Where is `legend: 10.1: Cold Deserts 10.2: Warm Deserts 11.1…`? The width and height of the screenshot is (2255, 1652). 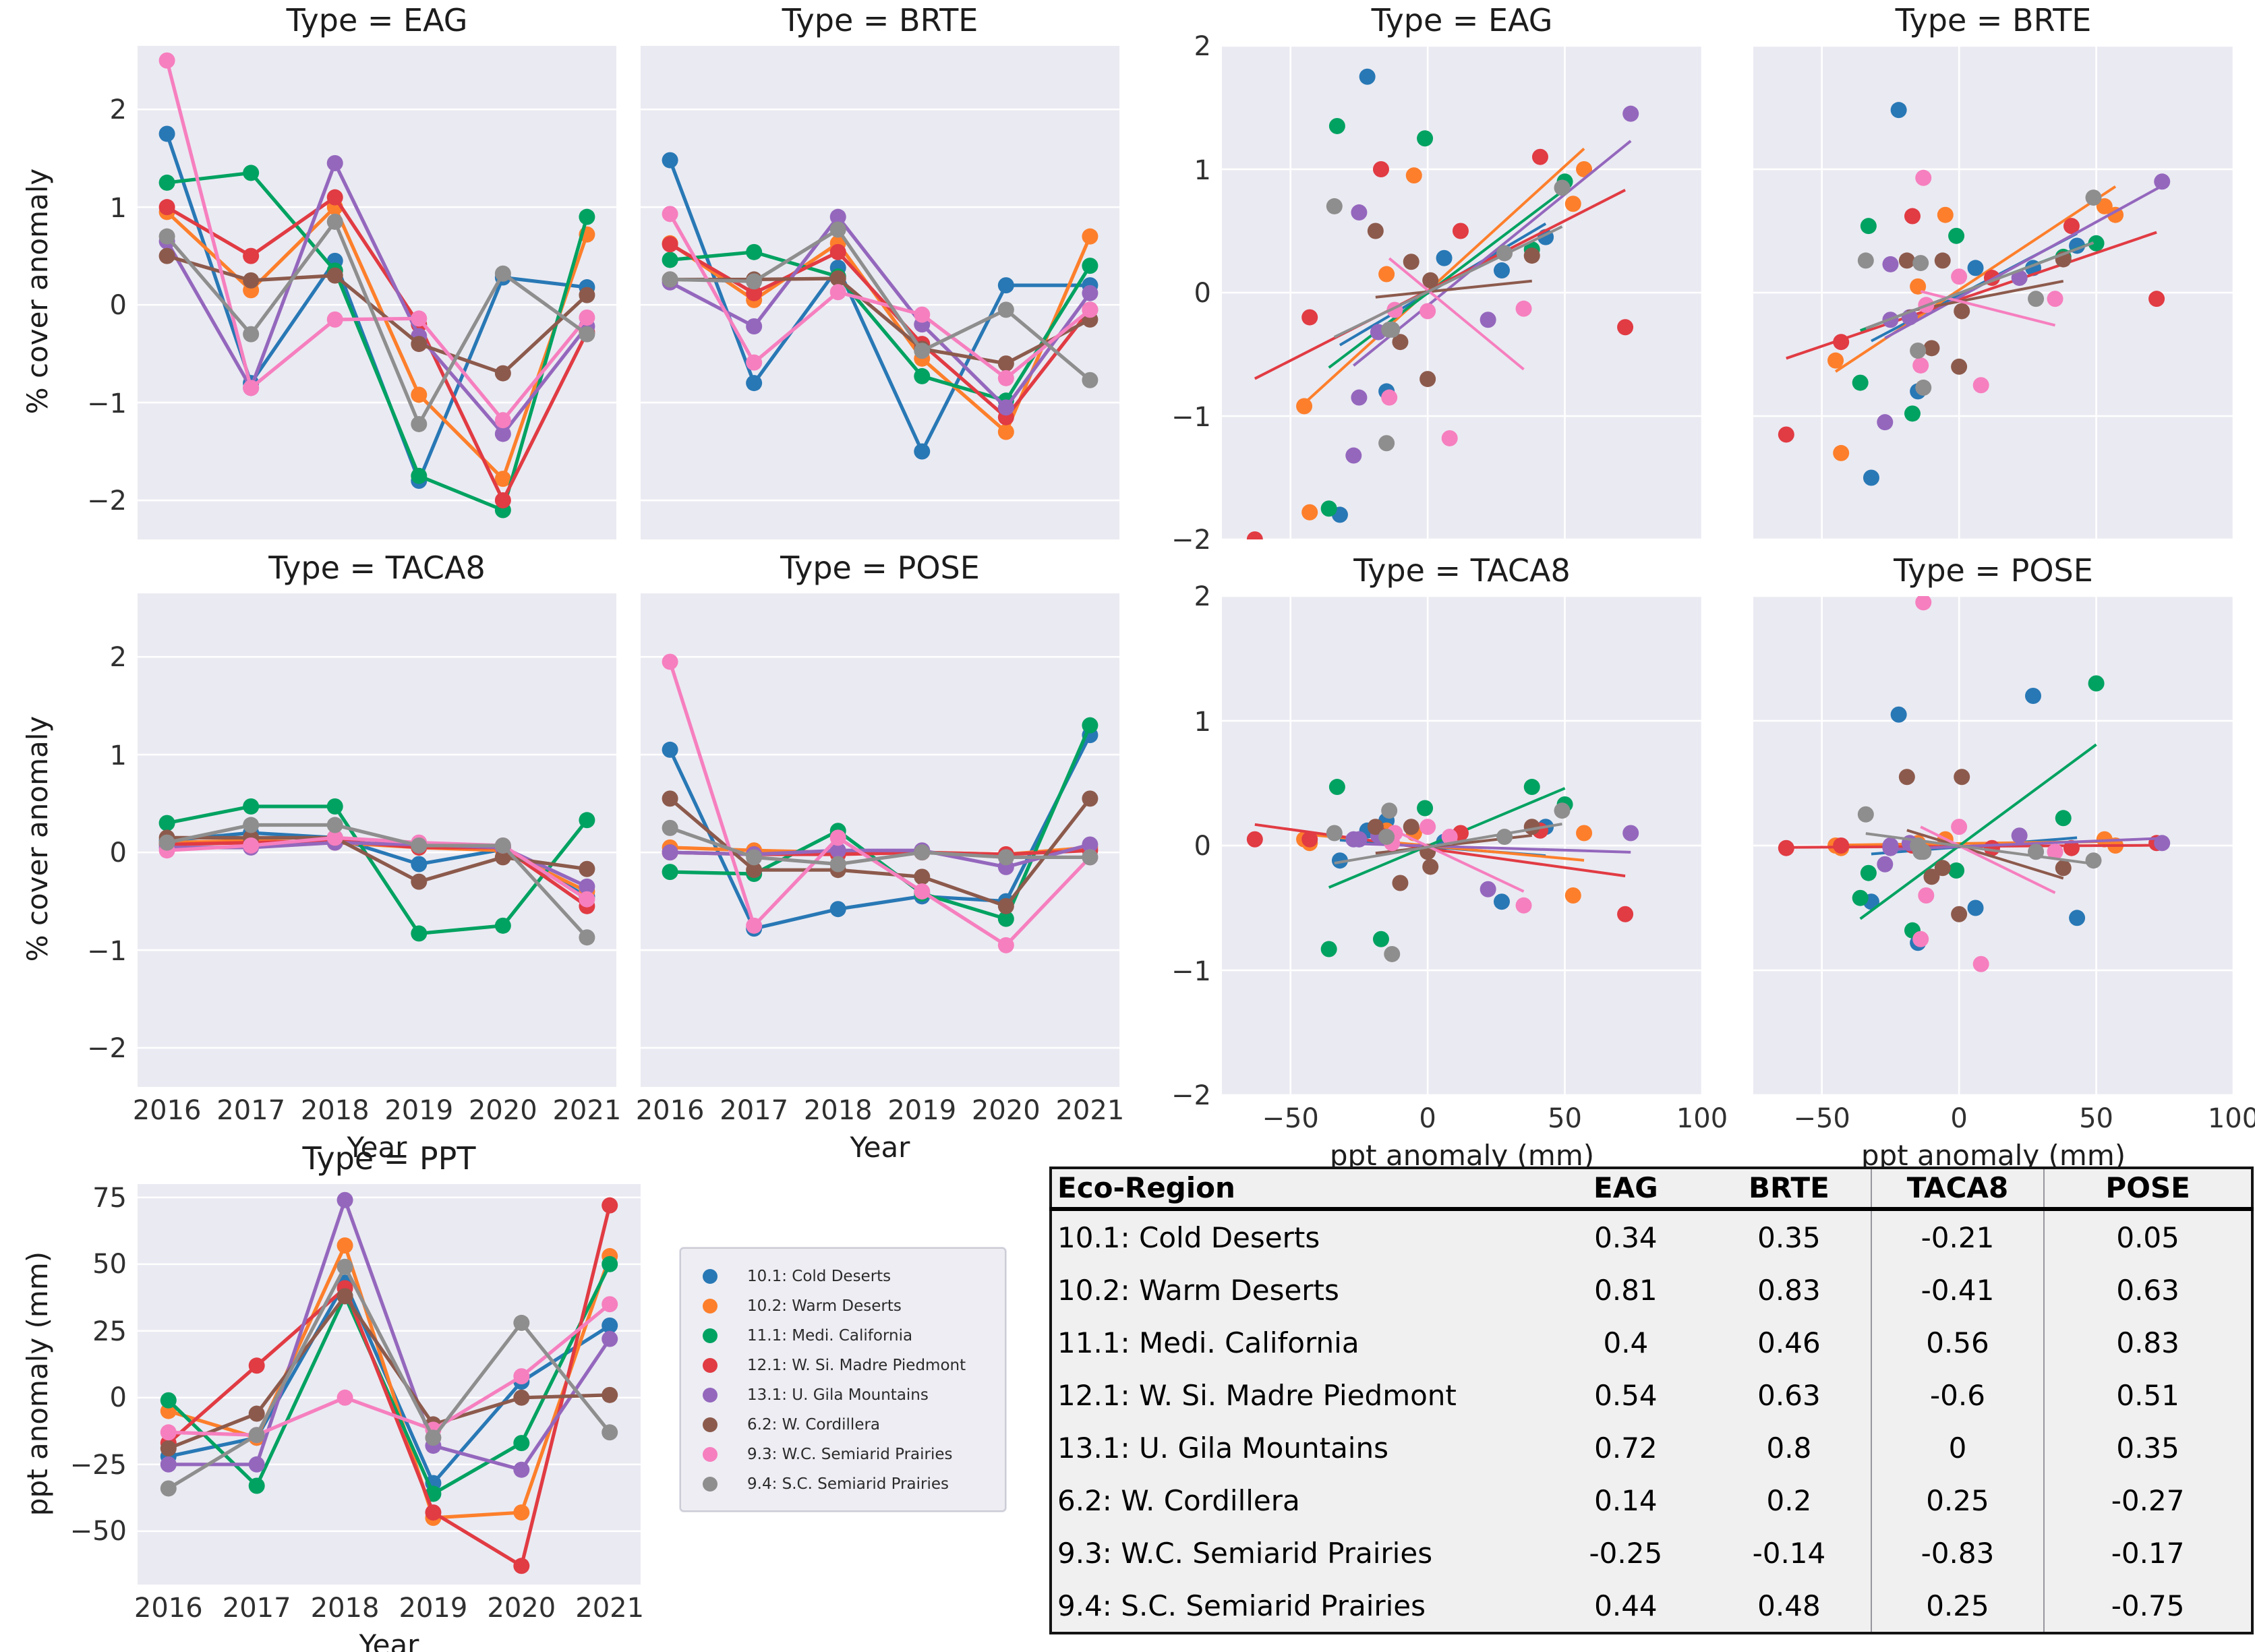
legend: 10.1: Cold Deserts 10.2: Warm Deserts 11.1… is located at coordinates (843, 1379).